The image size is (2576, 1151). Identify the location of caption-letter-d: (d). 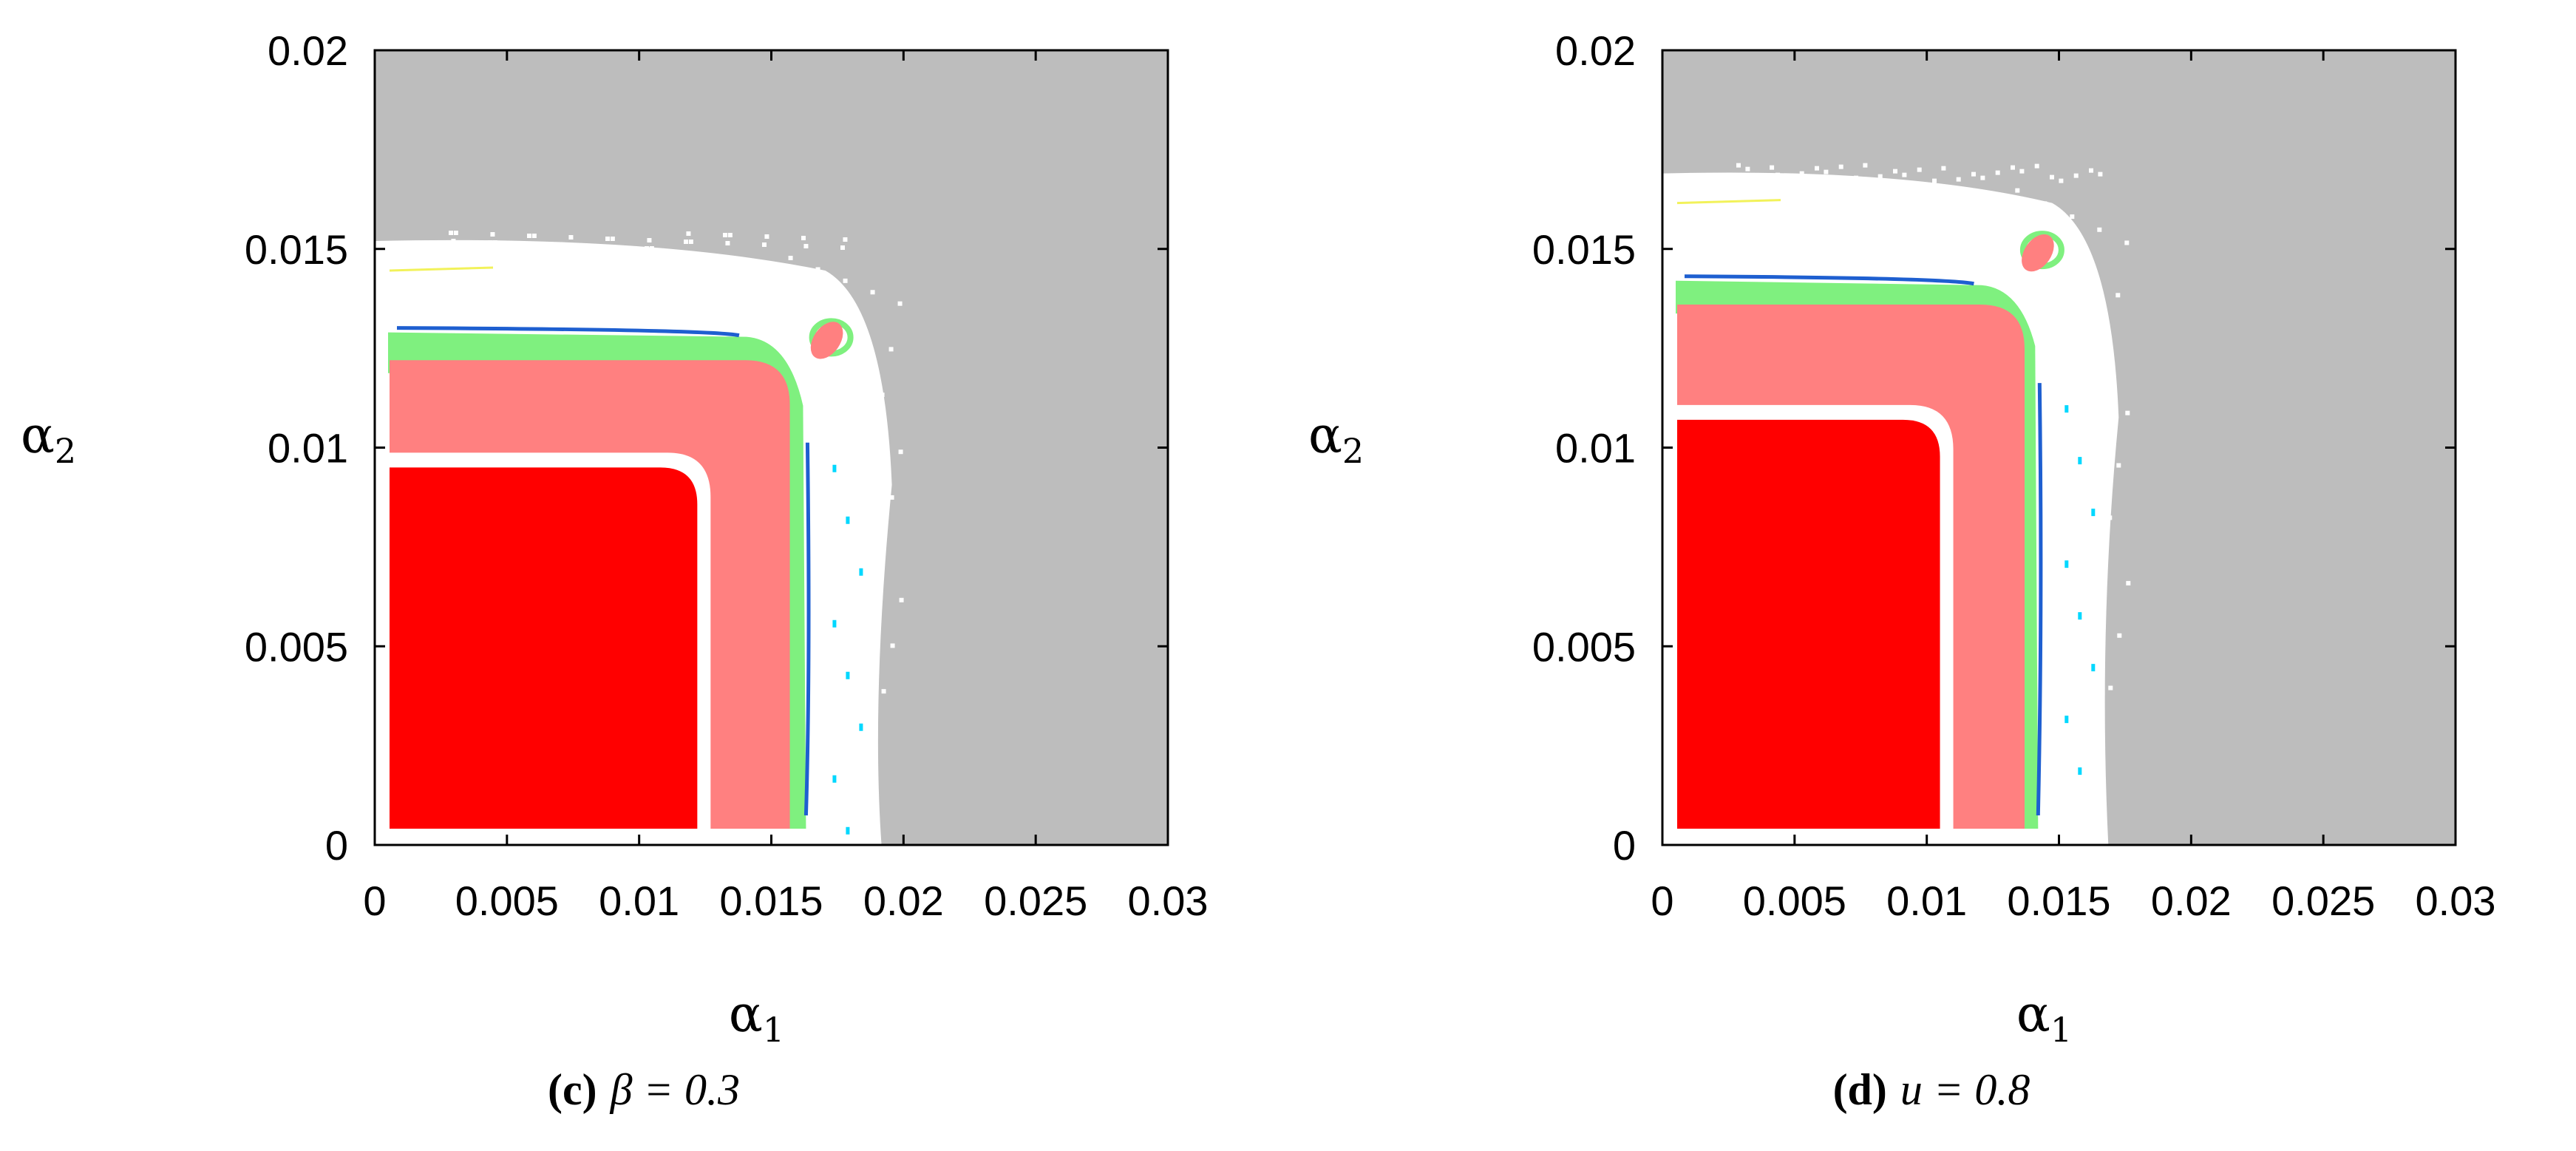
(1859, 1089).